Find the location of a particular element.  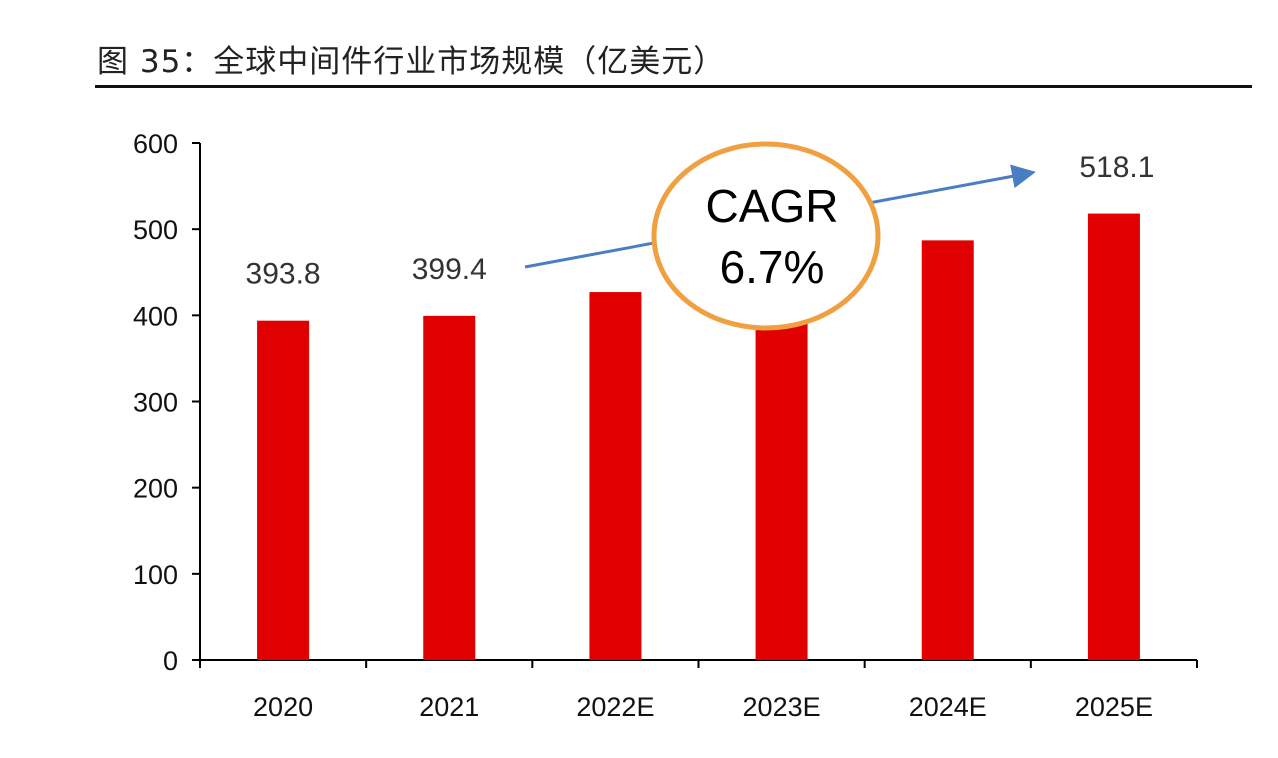

y-tick-label: 600 is located at coordinates (155, 144).